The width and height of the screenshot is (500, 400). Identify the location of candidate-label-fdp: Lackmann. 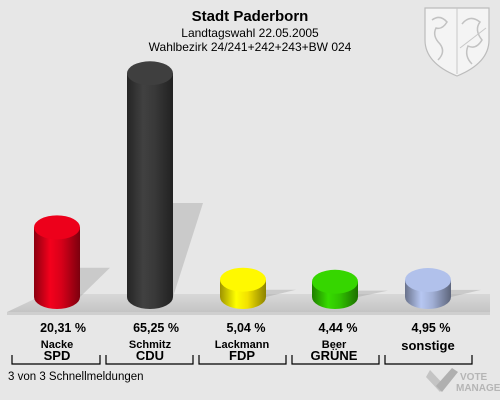
(242, 345).